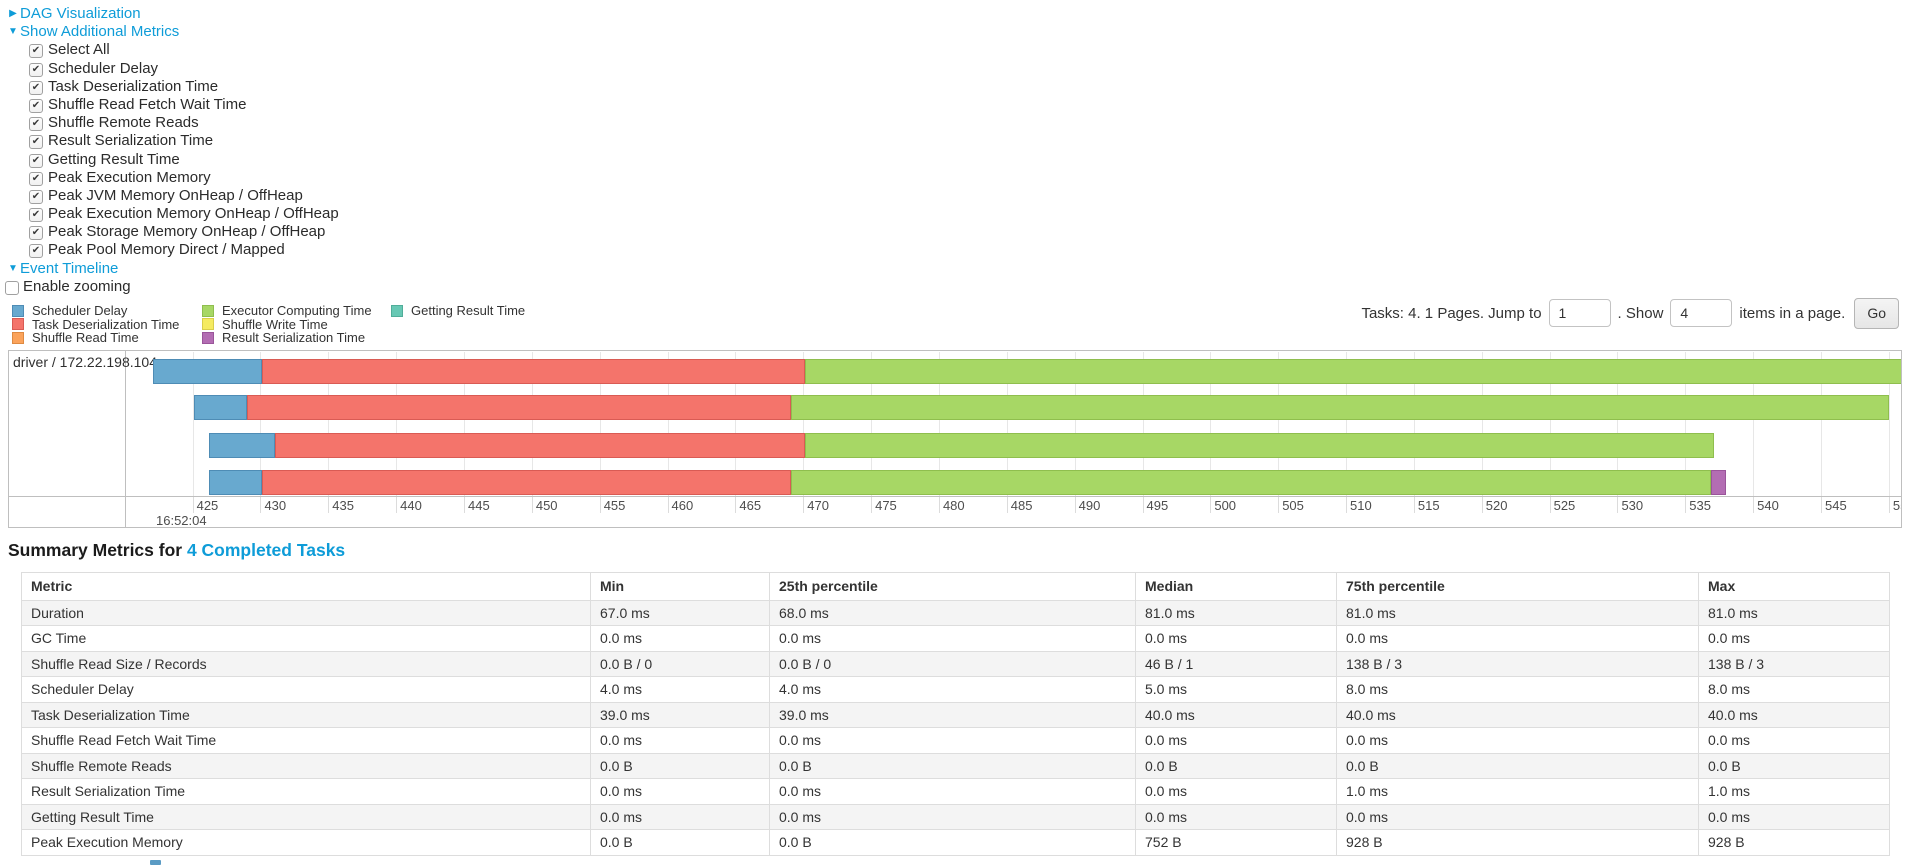 The height and width of the screenshot is (865, 1907). Describe the element at coordinates (1579, 313) in the screenshot. I see `jump-to-page-input` at that location.